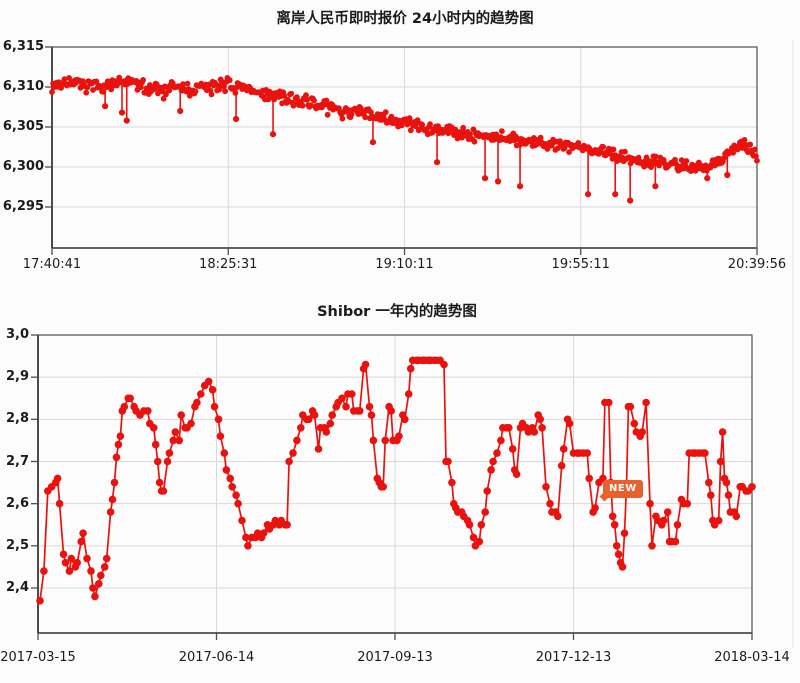  What do you see at coordinates (17, 419) in the screenshot?
I see `chart2-y-tick-label: 2,8` at bounding box center [17, 419].